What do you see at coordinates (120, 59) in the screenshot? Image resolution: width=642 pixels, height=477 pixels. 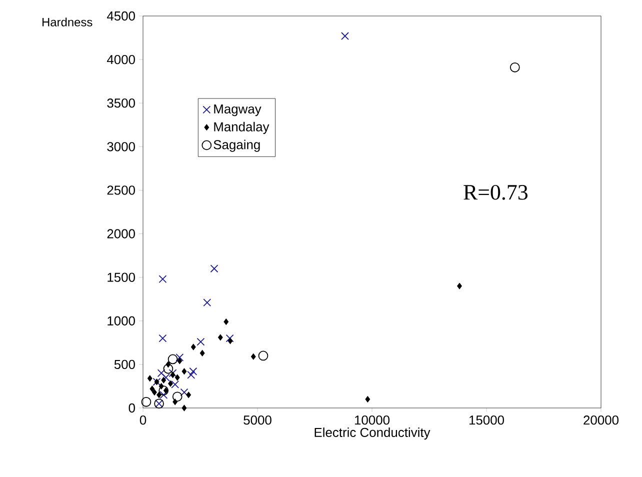 I see `y-tick-label: 4000` at bounding box center [120, 59].